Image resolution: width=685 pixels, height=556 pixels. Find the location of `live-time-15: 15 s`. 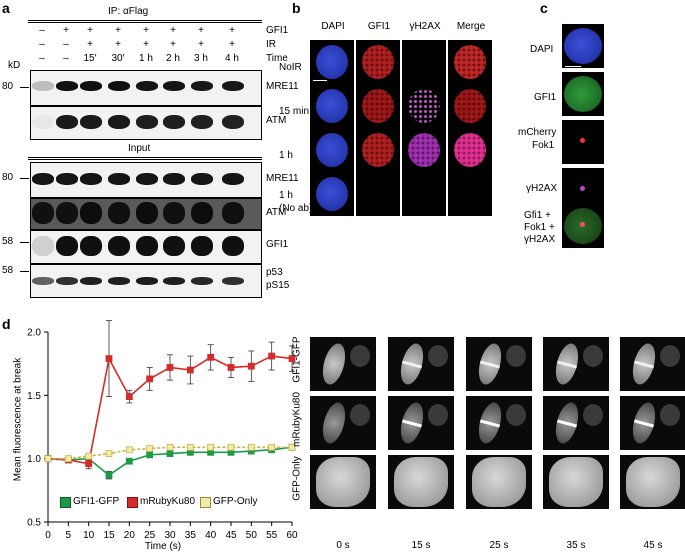

live-time-15: 15 s is located at coordinates (421, 545).